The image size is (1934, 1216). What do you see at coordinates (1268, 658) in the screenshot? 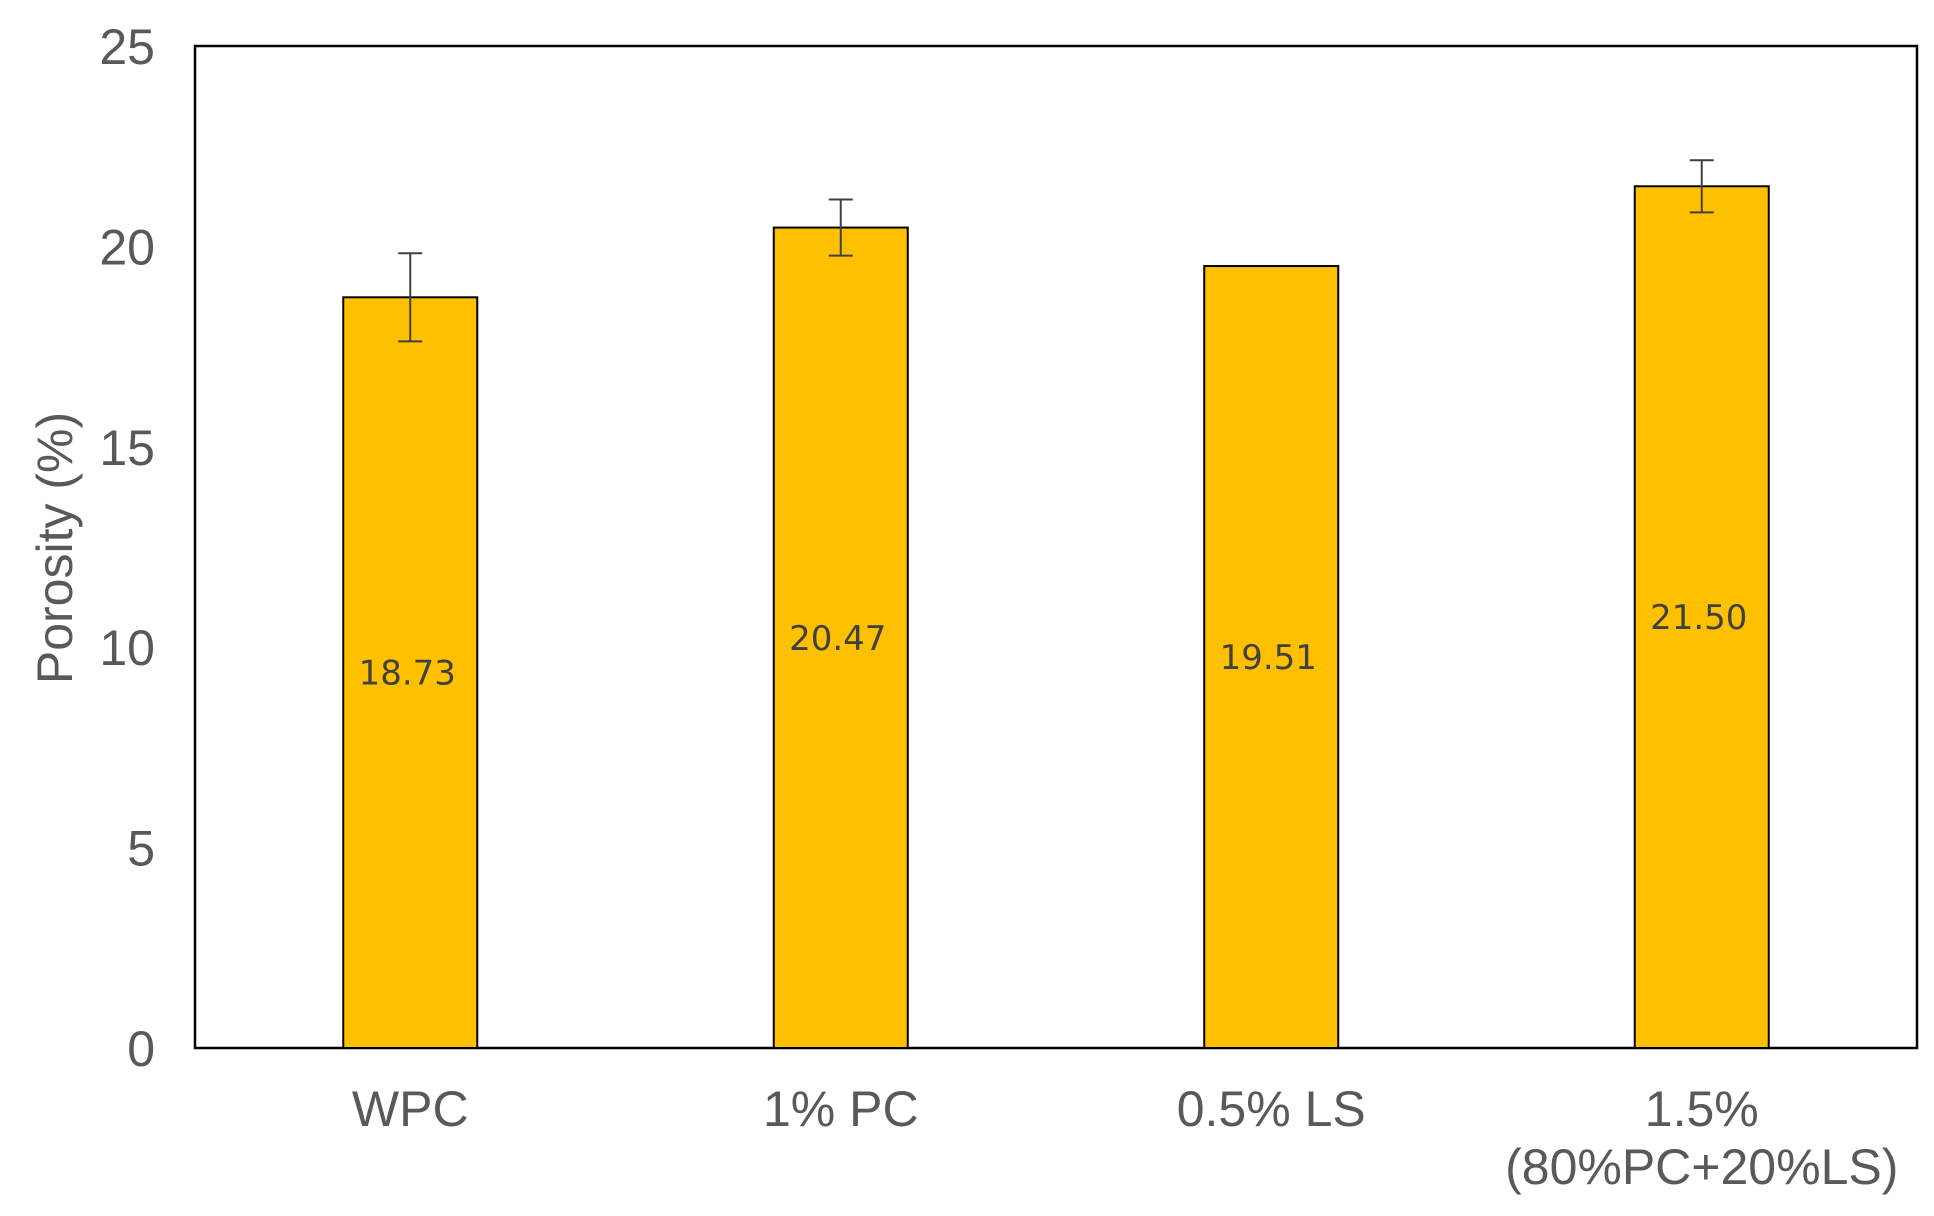
I see `data-label: 19.51` at bounding box center [1268, 658].